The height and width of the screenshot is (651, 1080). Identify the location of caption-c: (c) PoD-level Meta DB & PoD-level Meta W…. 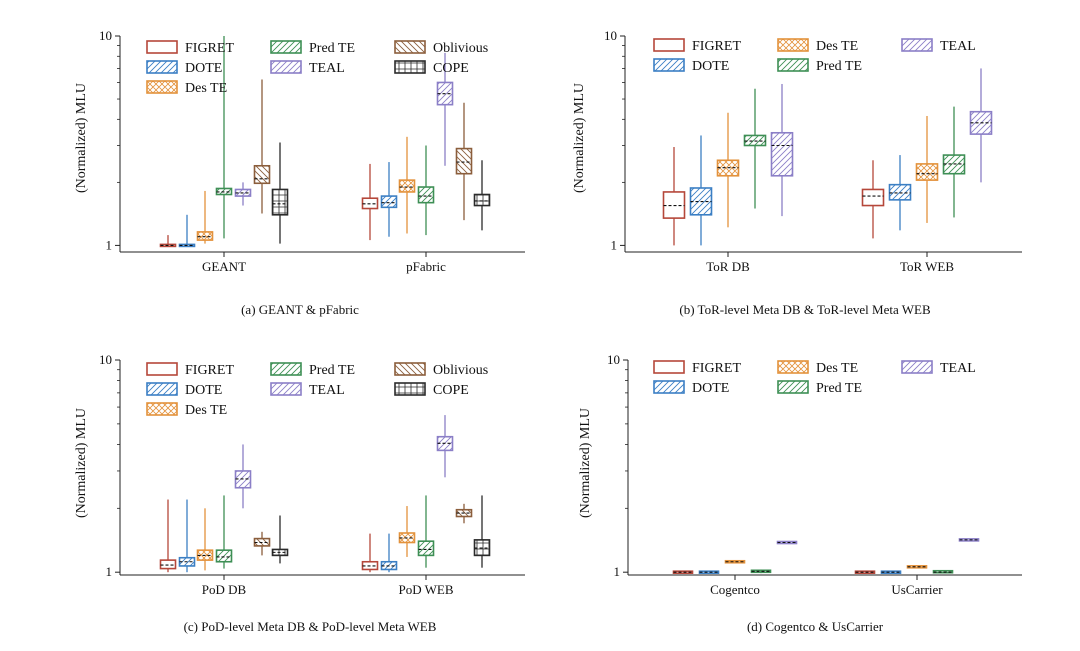
(310, 626).